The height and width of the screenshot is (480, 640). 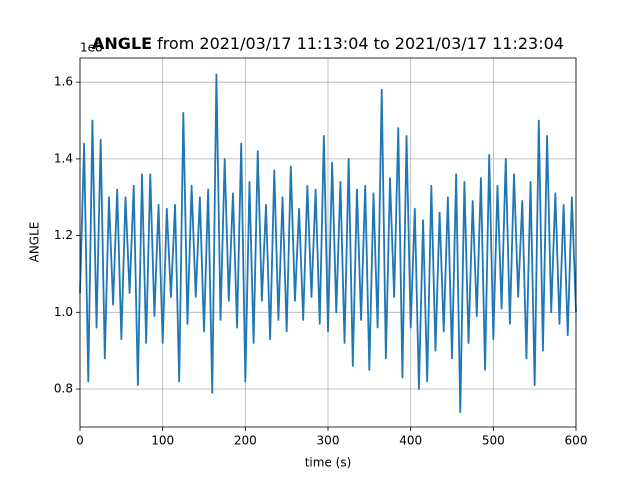 What do you see at coordinates (63, 235) in the screenshot?
I see `y-tick-label: 1.2` at bounding box center [63, 235].